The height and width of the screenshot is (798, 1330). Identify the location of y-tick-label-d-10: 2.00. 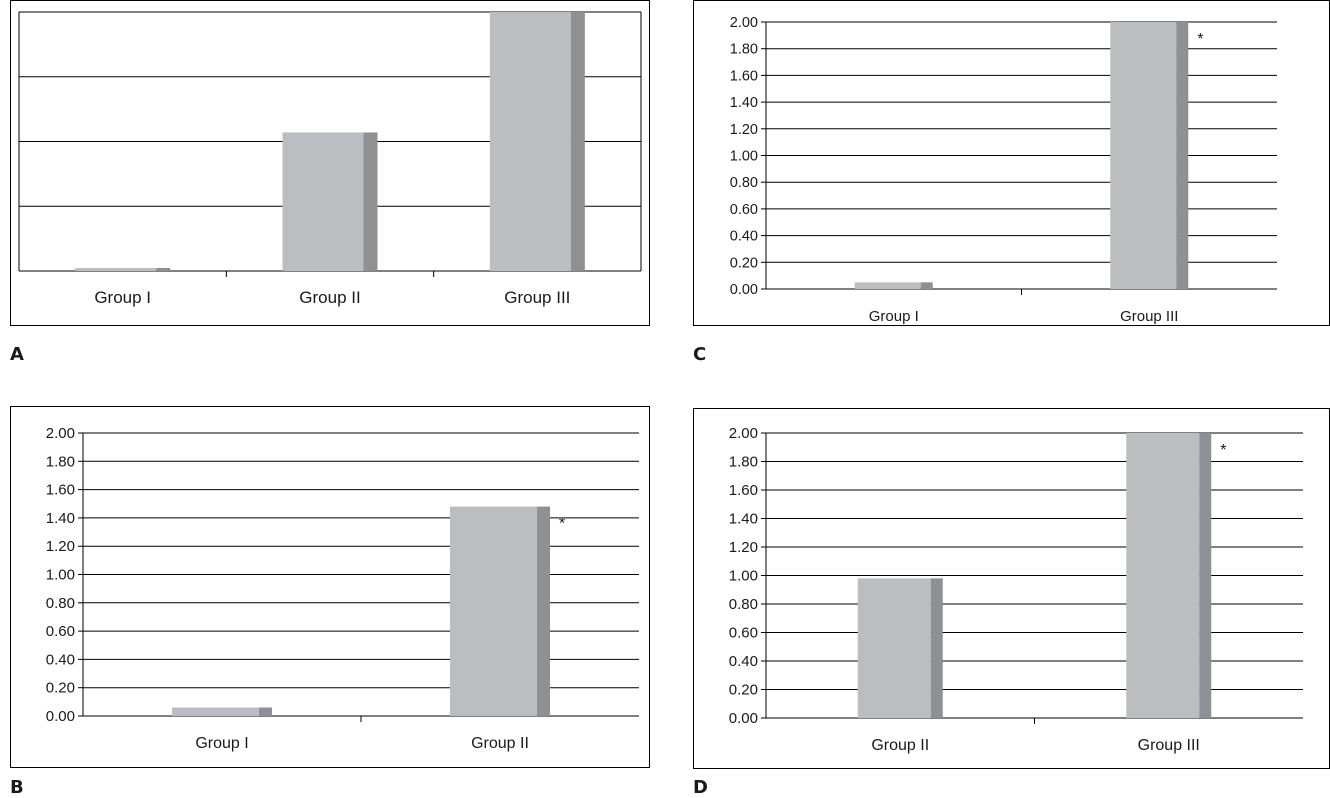
(743, 433).